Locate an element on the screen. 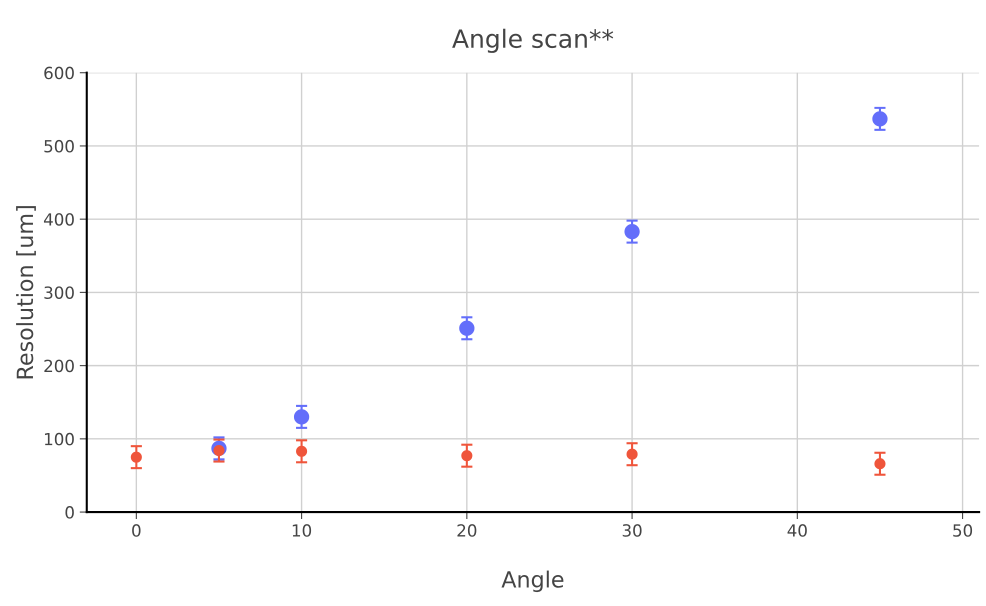 This screenshot has width=986, height=606. y-tick-label: 100 is located at coordinates (59, 439).